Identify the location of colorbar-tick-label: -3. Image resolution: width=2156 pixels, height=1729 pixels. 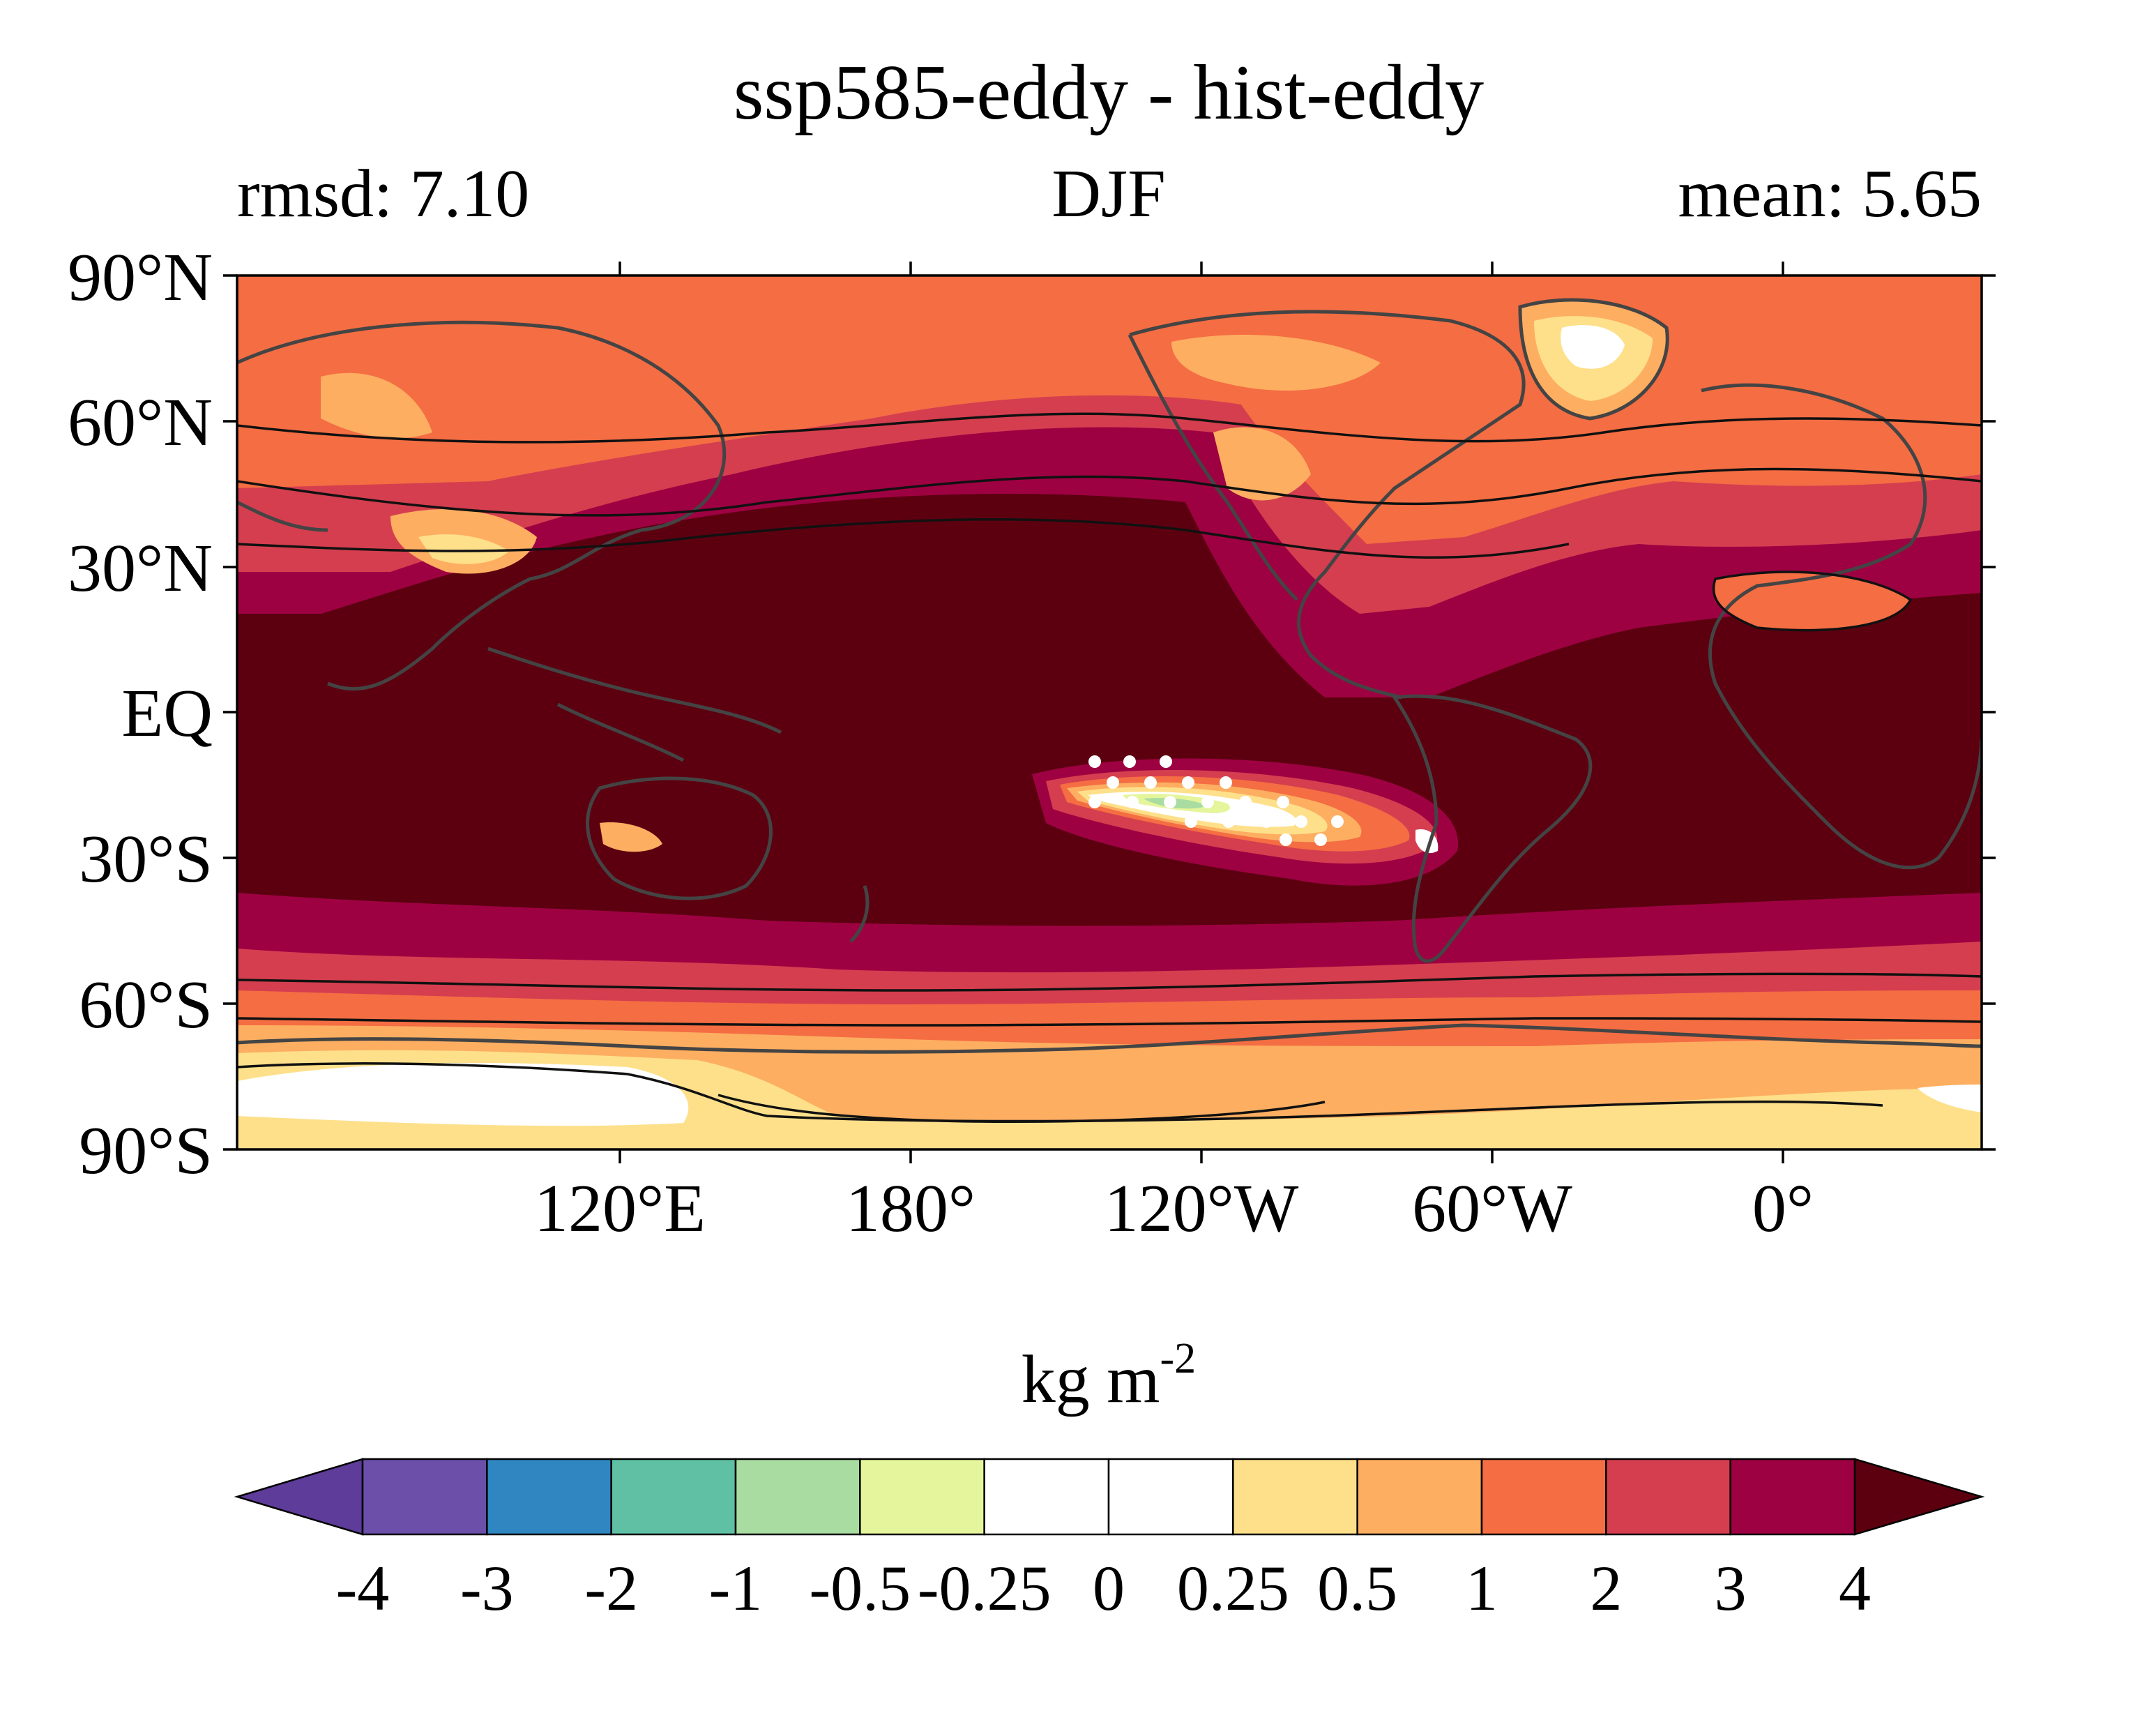
(487, 1588).